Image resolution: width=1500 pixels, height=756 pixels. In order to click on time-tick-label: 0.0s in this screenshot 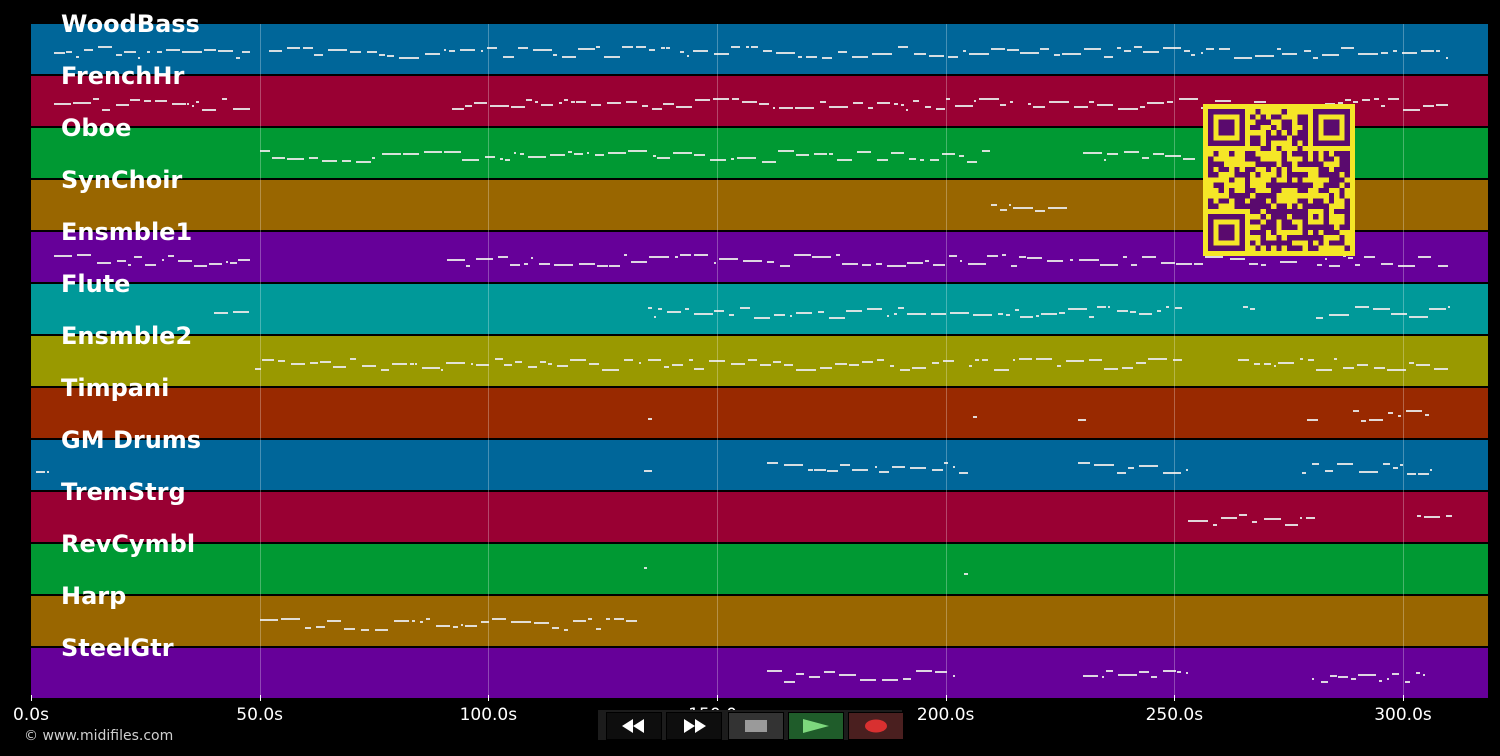, I will do `click(31, 715)`.